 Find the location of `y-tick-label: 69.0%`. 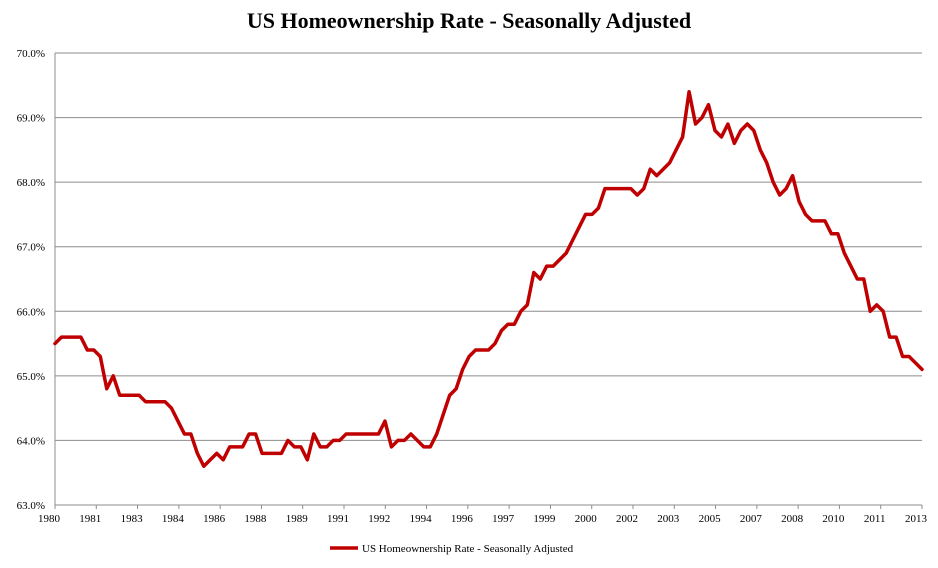

y-tick-label: 69.0% is located at coordinates (31, 119).